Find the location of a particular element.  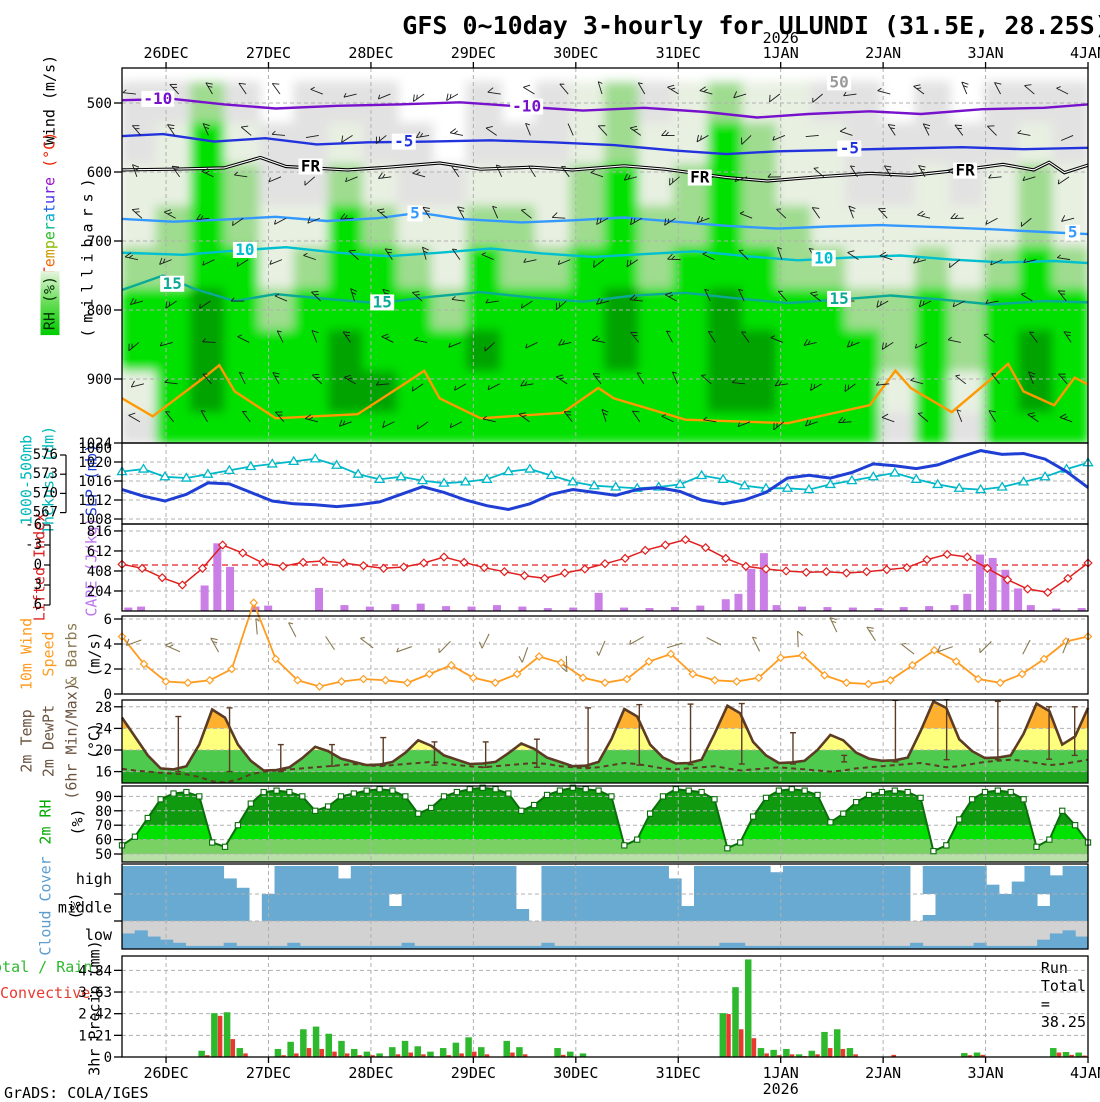

svg-text: 24 is located at coordinates (103, 729).